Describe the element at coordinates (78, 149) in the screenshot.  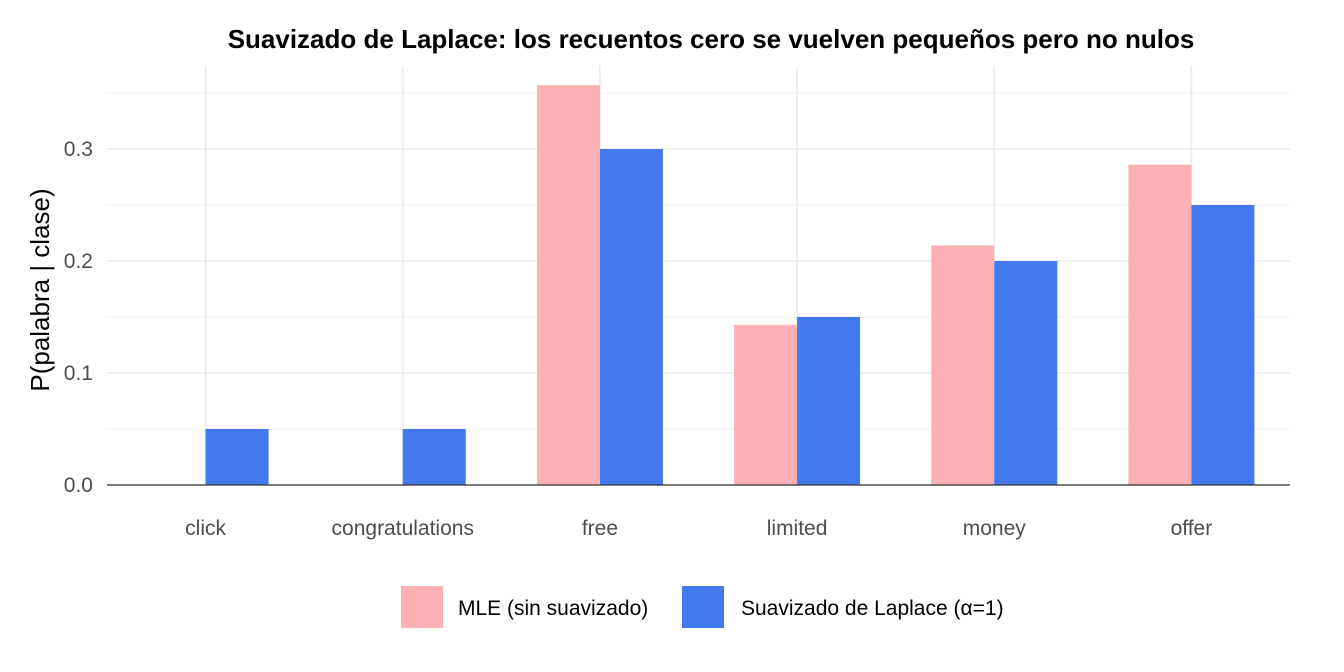
I see `y-tick-label: 0.3` at that location.